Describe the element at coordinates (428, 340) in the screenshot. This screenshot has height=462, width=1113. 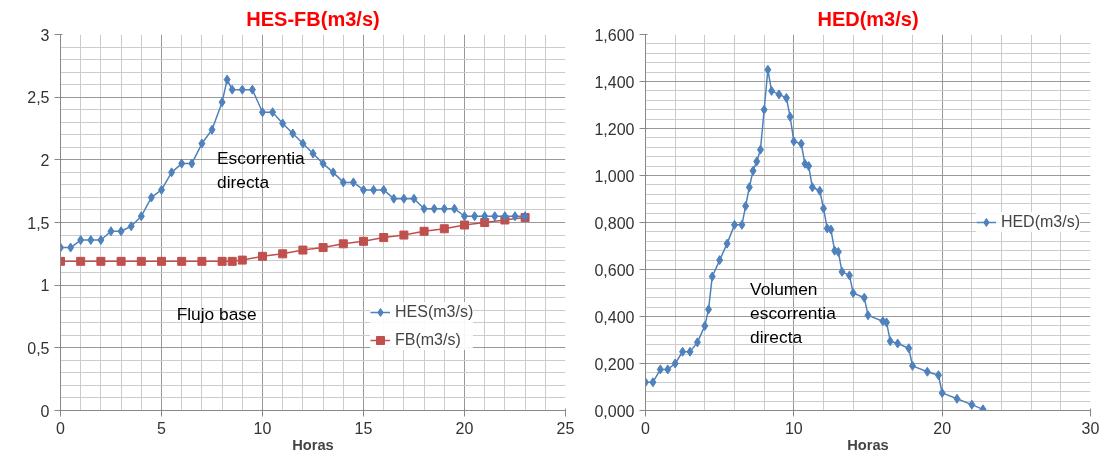
I see `legend-label: FB(m3/s)` at that location.